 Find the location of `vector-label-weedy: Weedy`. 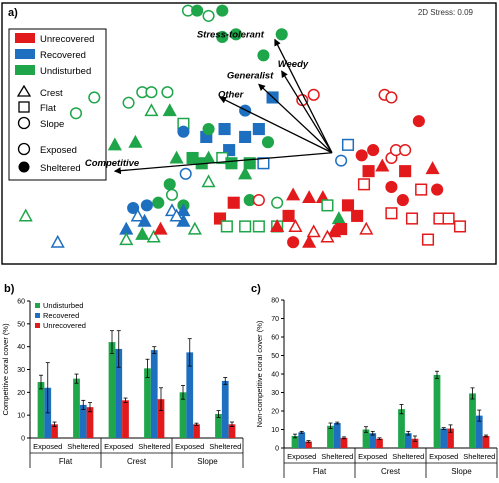

vector-label-weedy: Weedy is located at coordinates (293, 64).